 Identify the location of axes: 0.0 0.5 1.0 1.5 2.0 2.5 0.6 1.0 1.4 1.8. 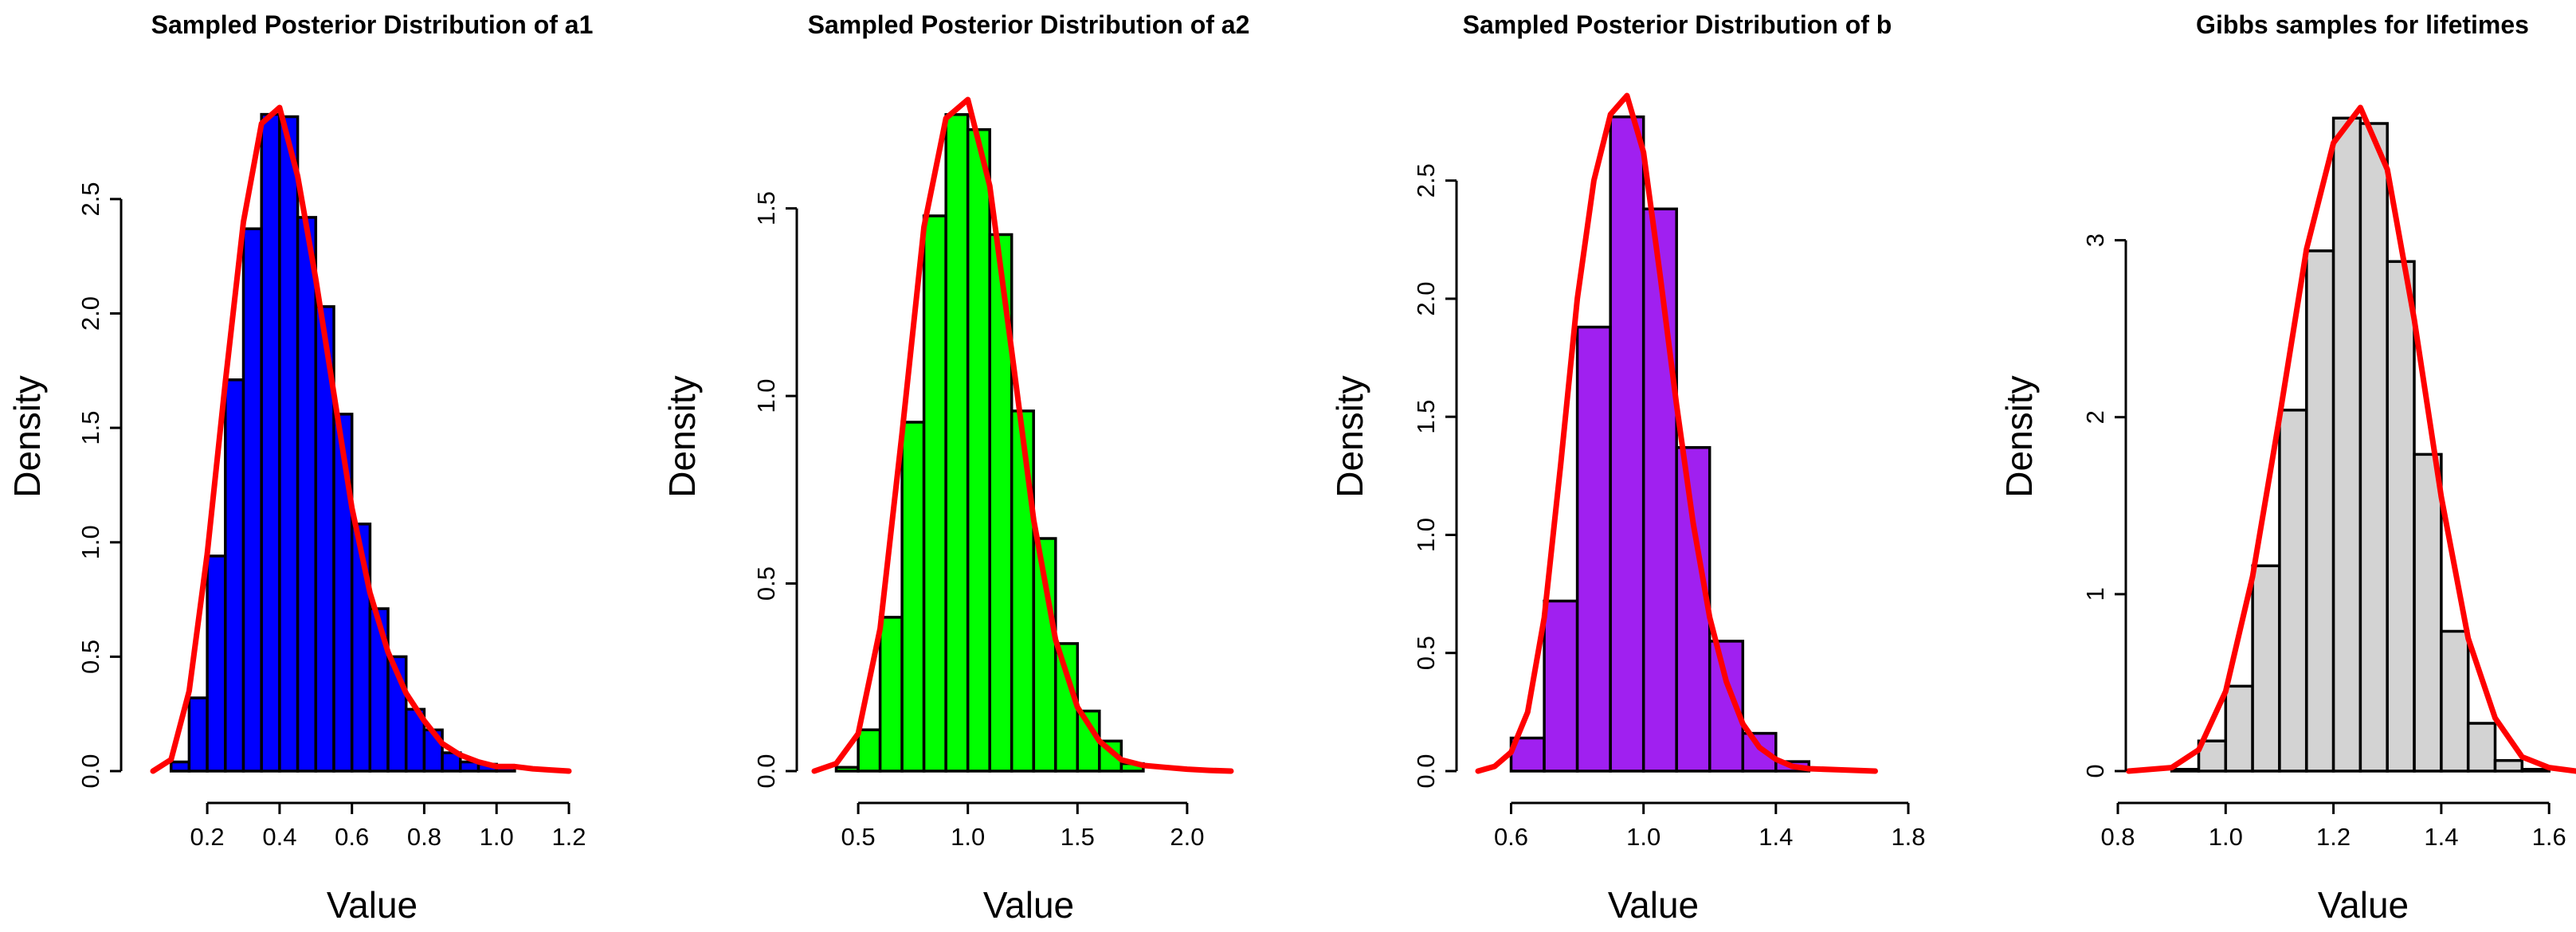
(1669, 507).